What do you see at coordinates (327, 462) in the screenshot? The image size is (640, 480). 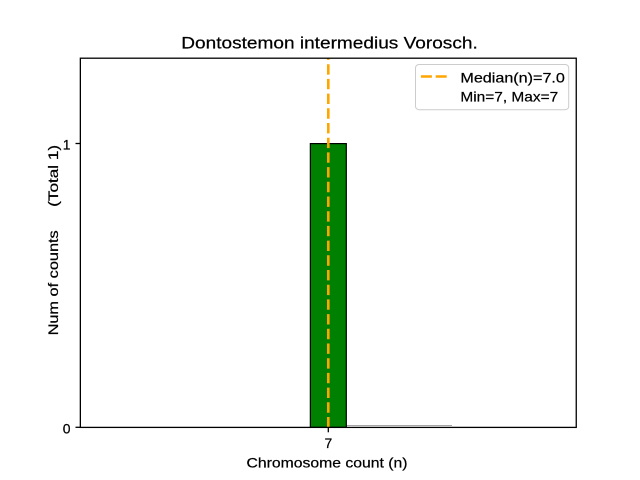 I see `svg-text: Chromosome count (n)` at bounding box center [327, 462].